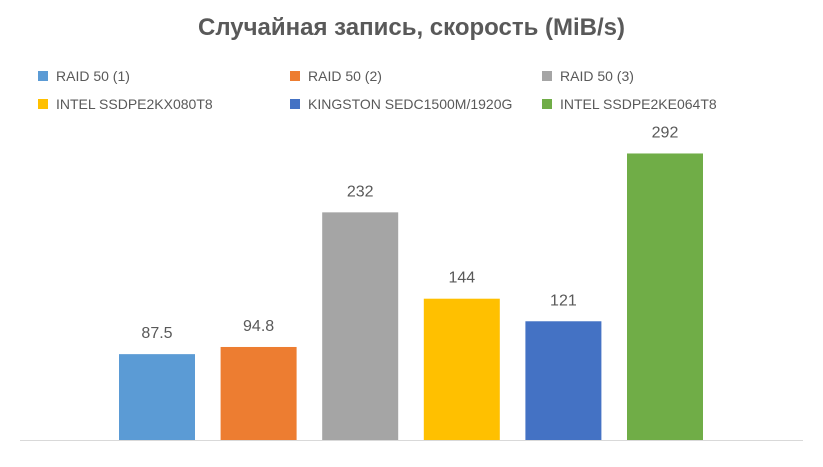 The width and height of the screenshot is (823, 467). I want to click on legend-label: RAID 50 (1), so click(93, 76).